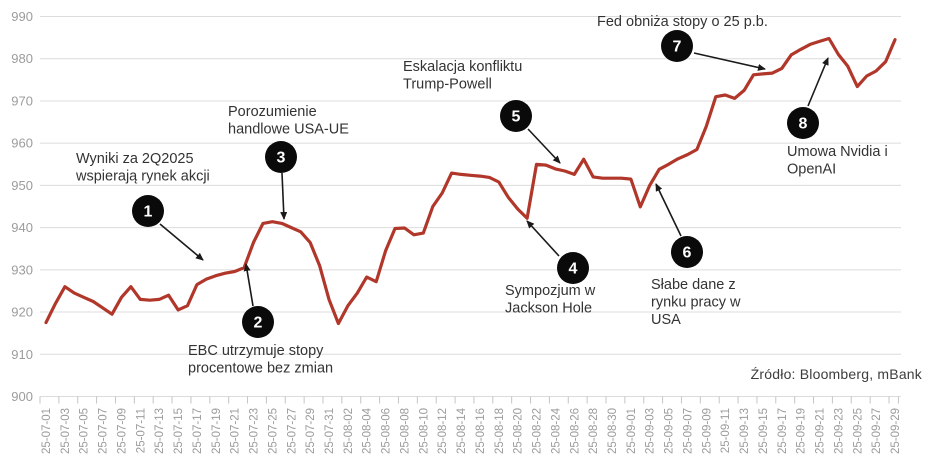 The image size is (936, 470). I want to click on annotation-1: 1 Wyniki za 2Q2025 wspierają rynek akcji, so click(142, 206).